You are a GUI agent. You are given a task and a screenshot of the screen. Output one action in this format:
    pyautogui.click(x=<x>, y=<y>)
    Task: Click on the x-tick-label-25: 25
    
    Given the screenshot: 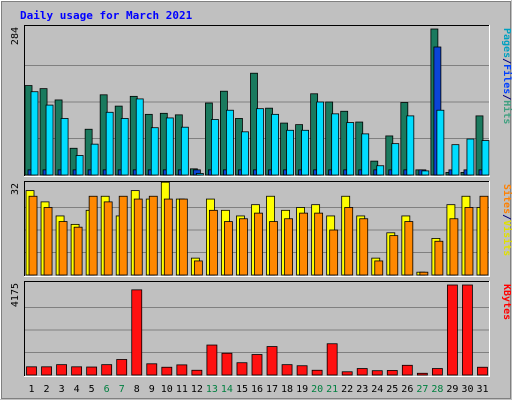 What is the action you would take?
    pyautogui.click(x=392, y=389)
    